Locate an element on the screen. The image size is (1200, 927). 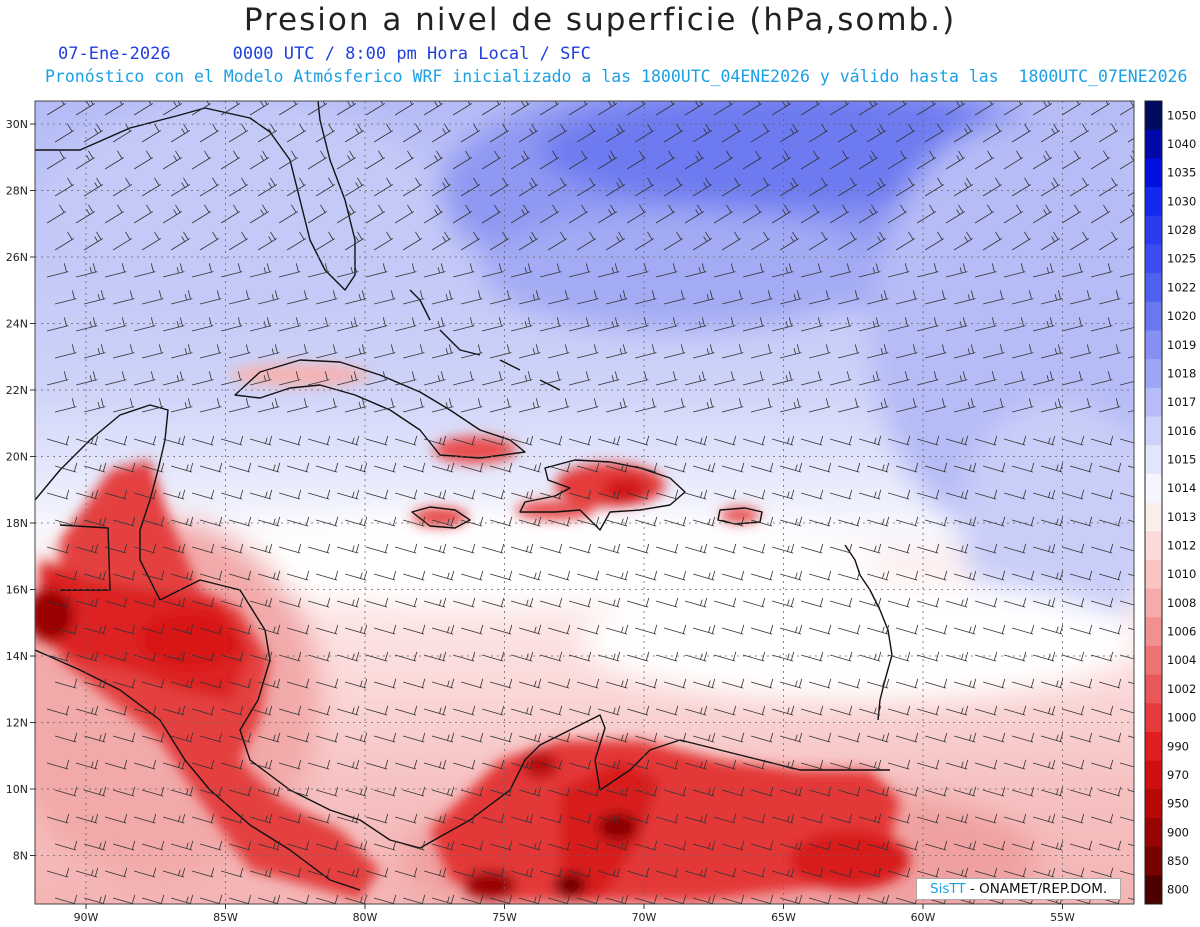
colorbar-level-label: 1014 is located at coordinates (1181, 488).